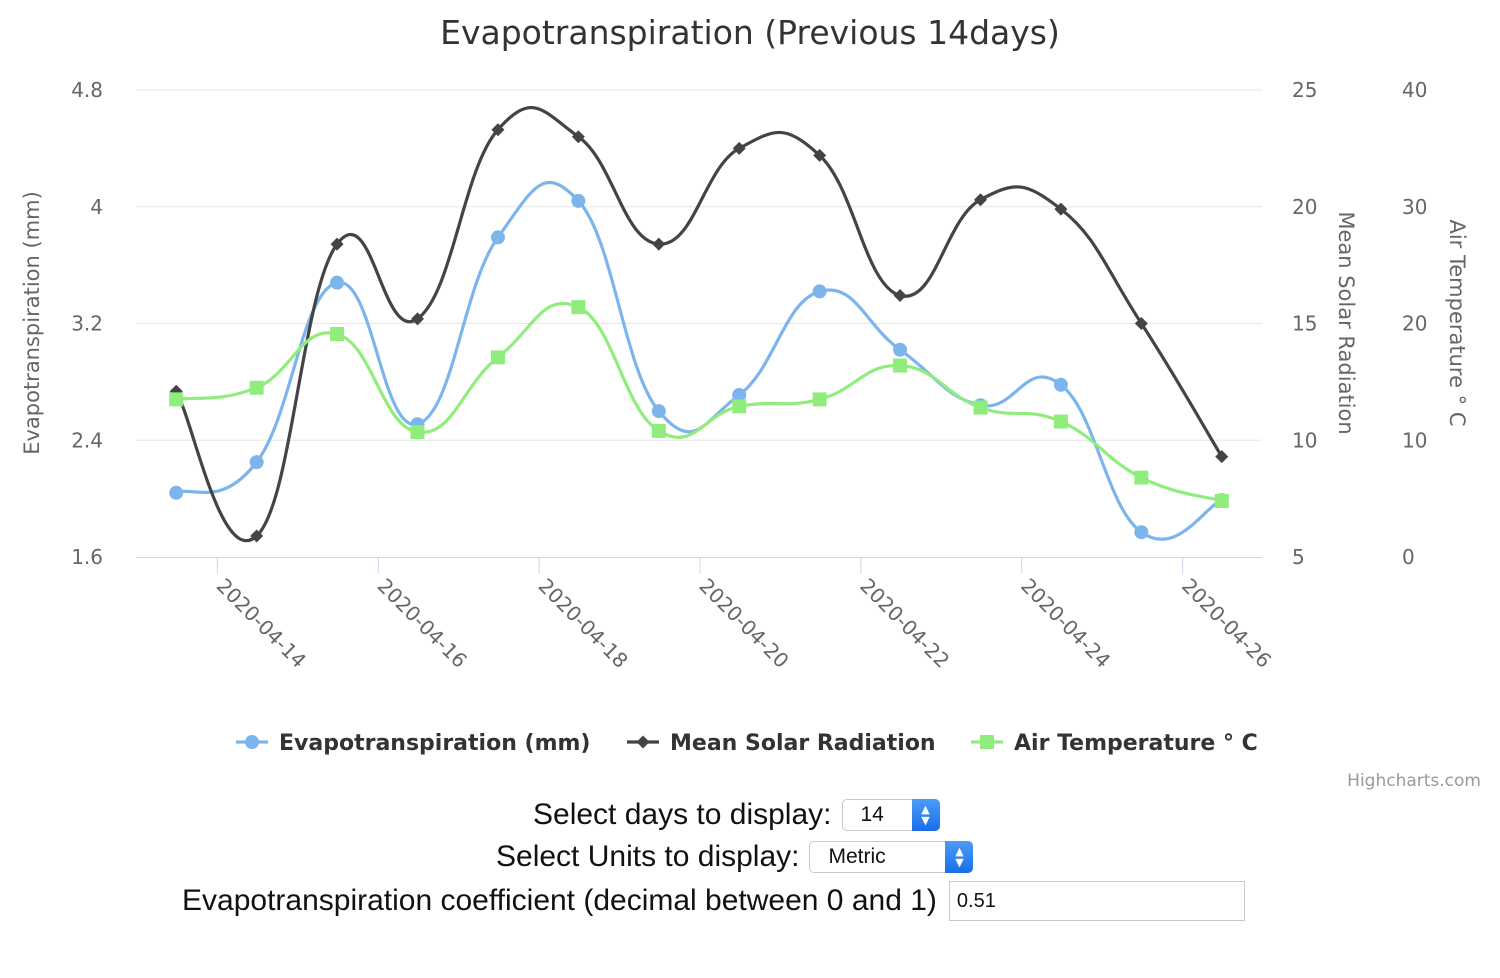 Image resolution: width=1500 pixels, height=978 pixels. Describe the element at coordinates (1097, 901) in the screenshot. I see `coefficient-input` at that location.